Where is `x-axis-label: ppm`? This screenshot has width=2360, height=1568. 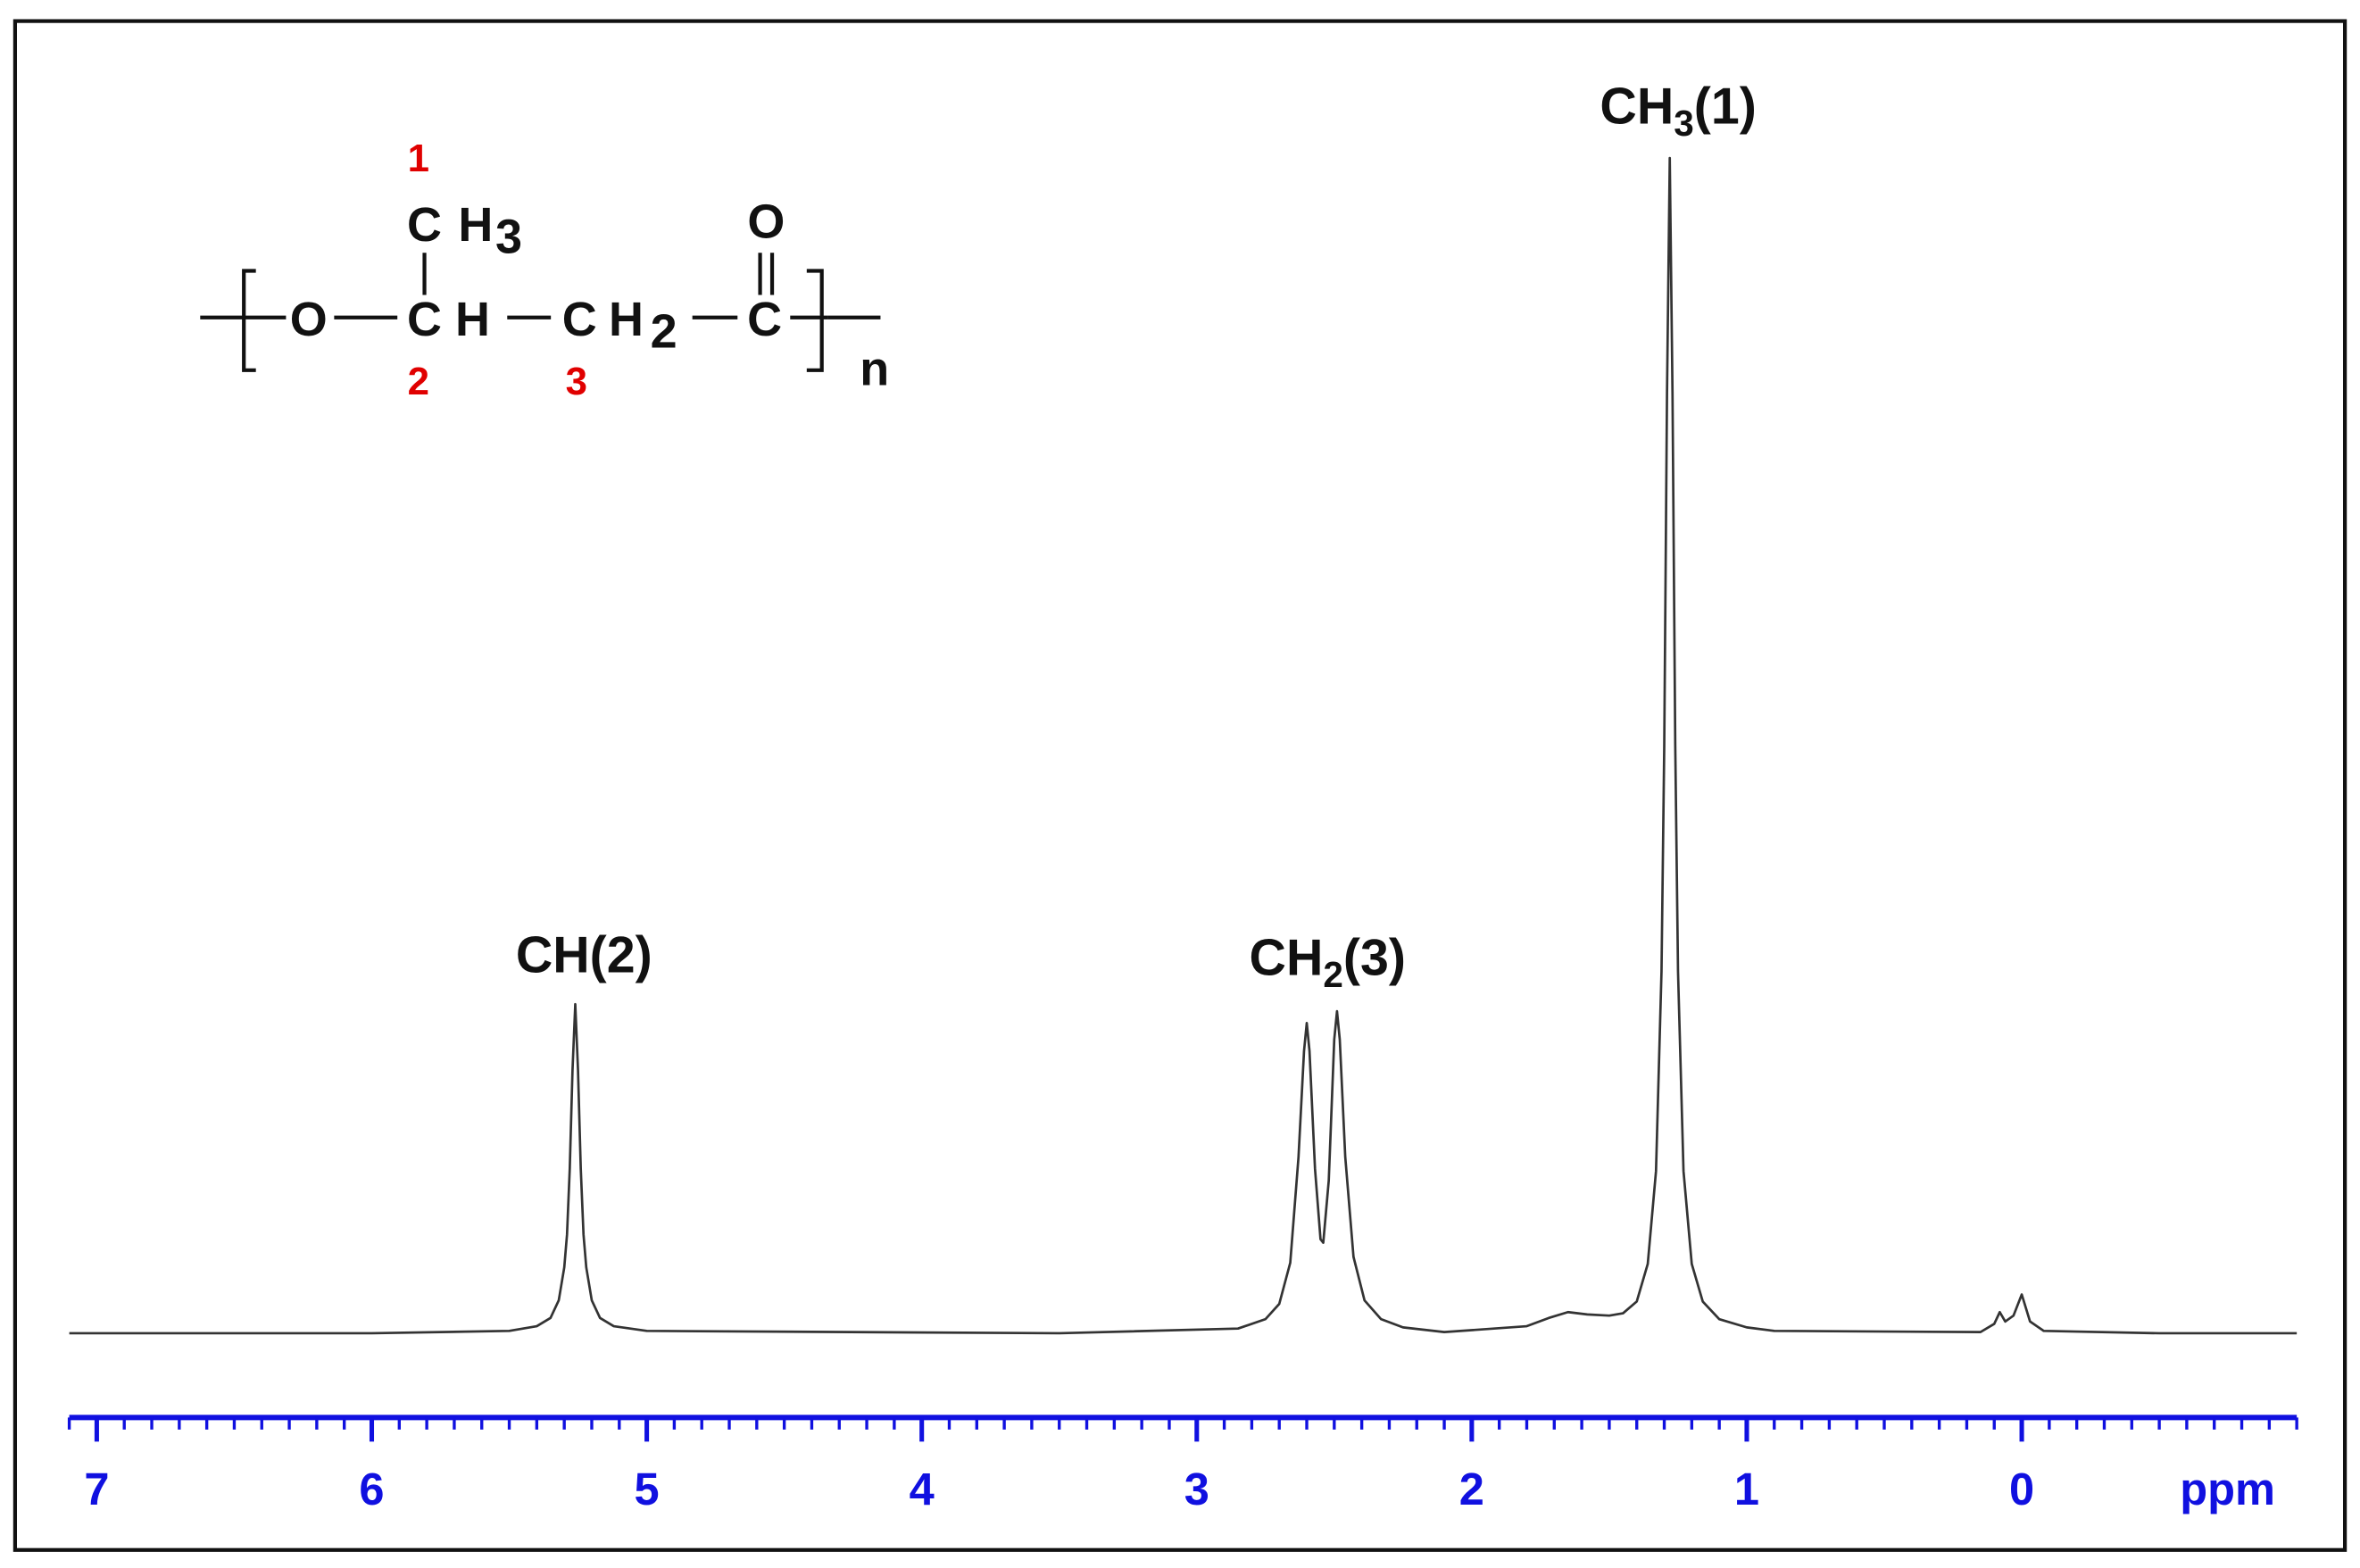
x-axis-label: ppm is located at coordinates (2227, 1489).